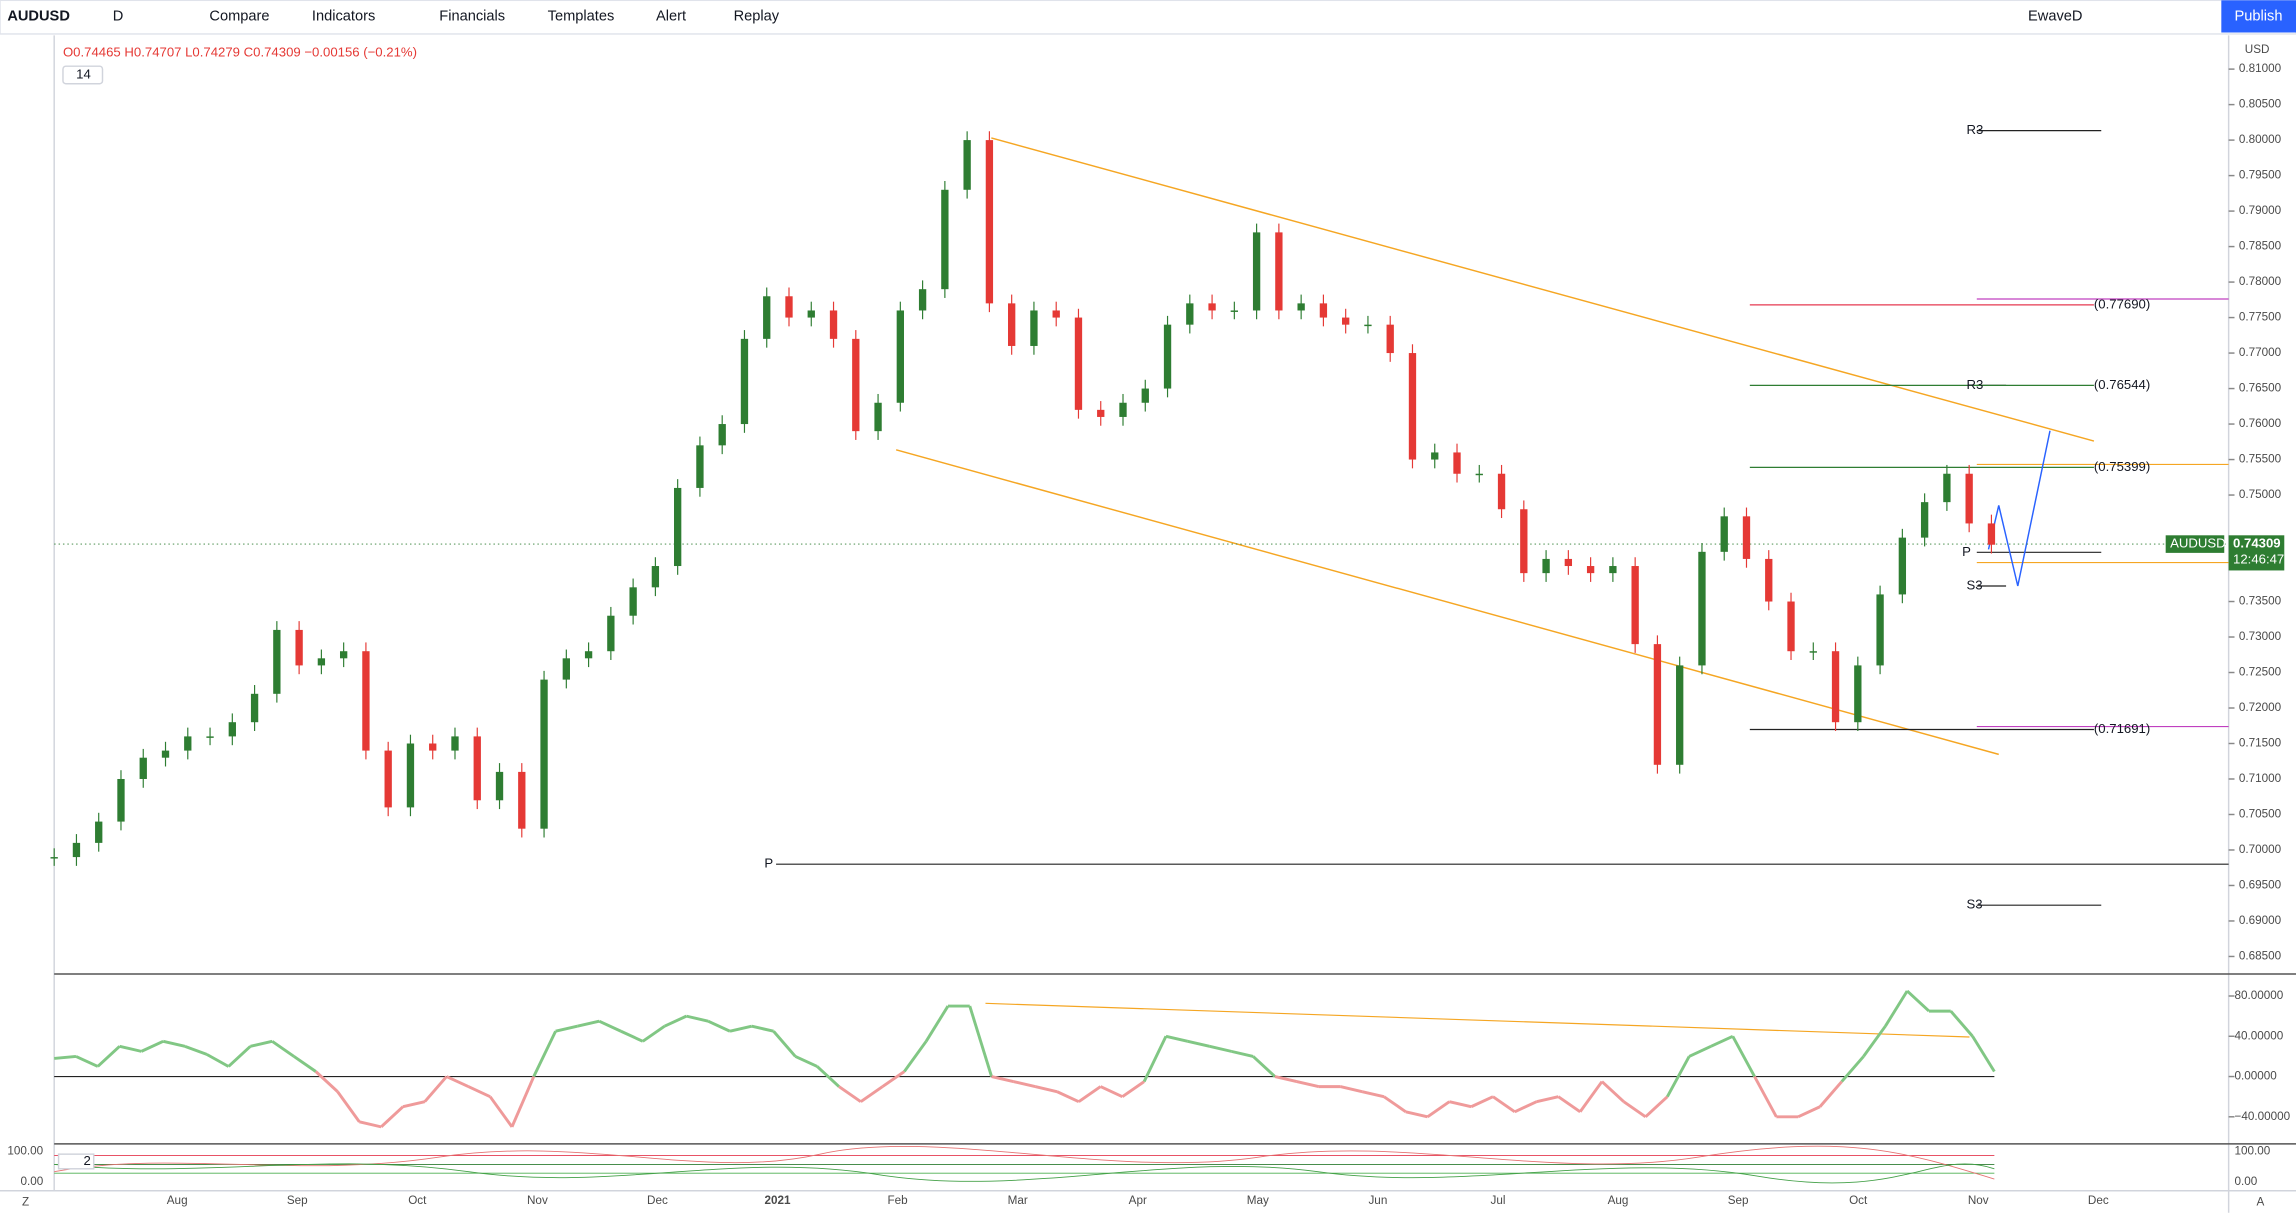  I want to click on price-tick-label: 0.69500, so click(2260, 885).